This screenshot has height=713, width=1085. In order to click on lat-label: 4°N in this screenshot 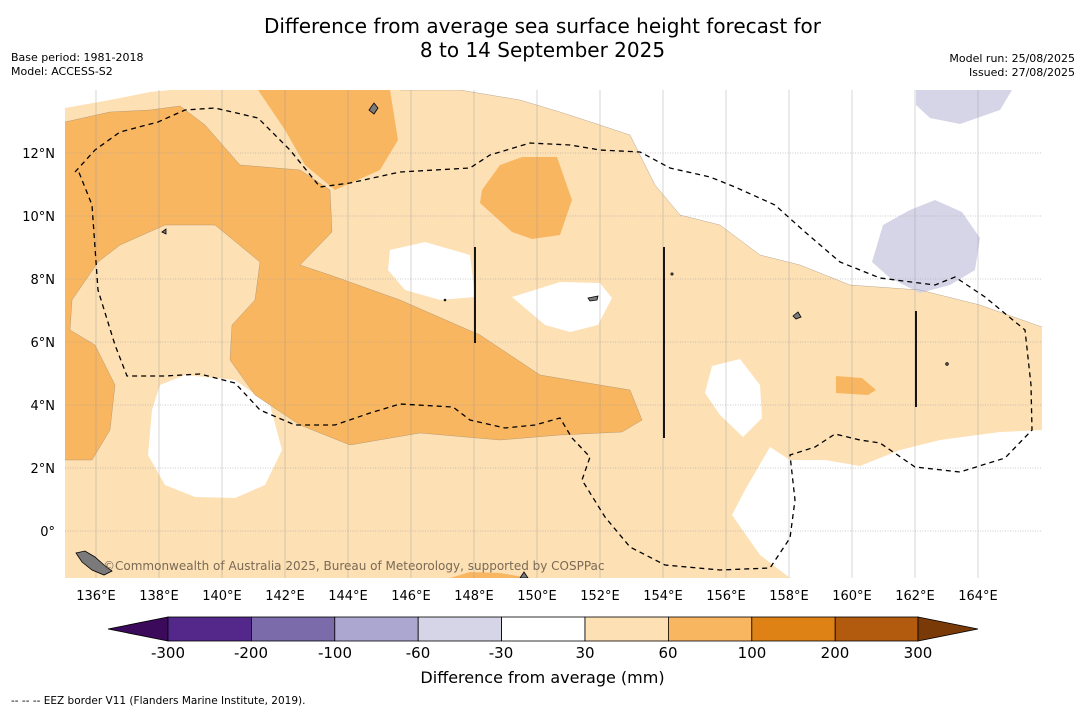, I will do `click(43, 406)`.